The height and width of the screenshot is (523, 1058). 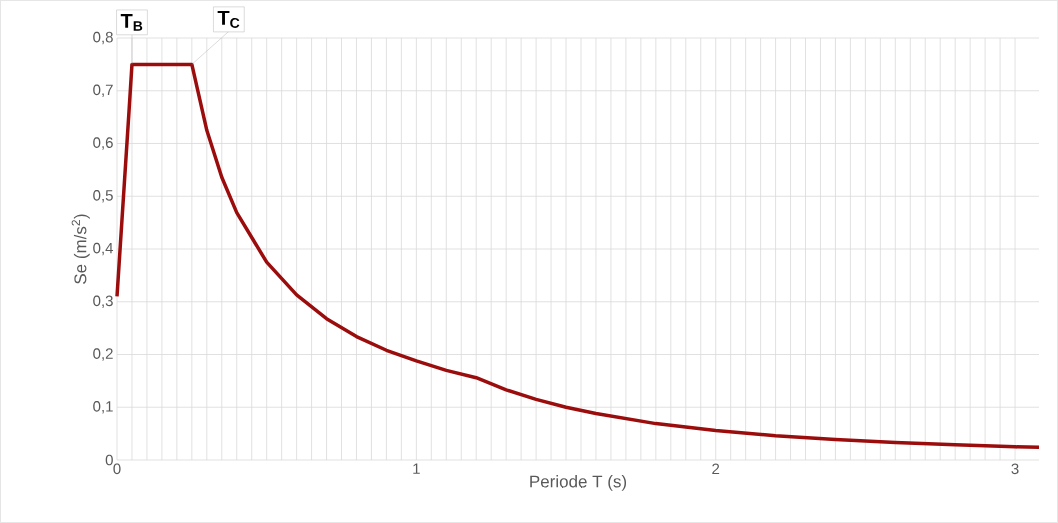 What do you see at coordinates (103, 143) in the screenshot?
I see `y-tick-label: 0,6` at bounding box center [103, 143].